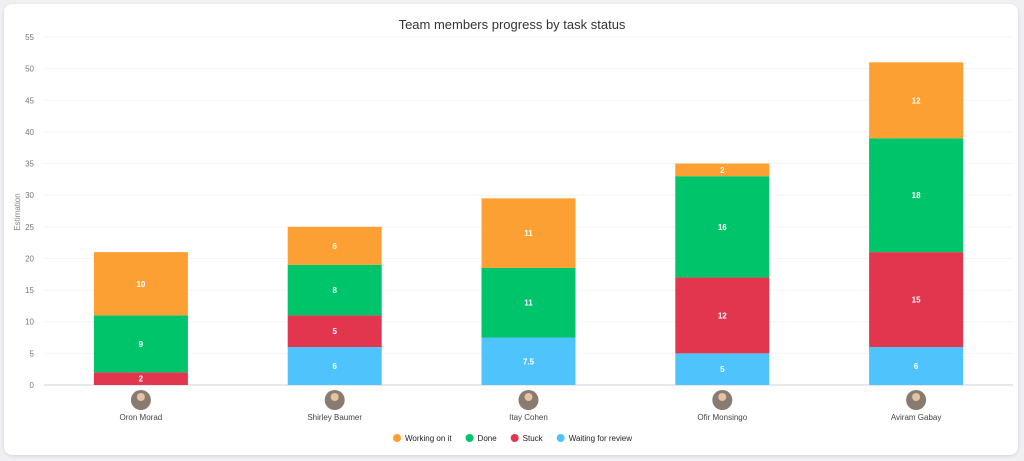 The image size is (1024, 461). What do you see at coordinates (601, 438) in the screenshot?
I see `legend-label: Waiting for review` at bounding box center [601, 438].